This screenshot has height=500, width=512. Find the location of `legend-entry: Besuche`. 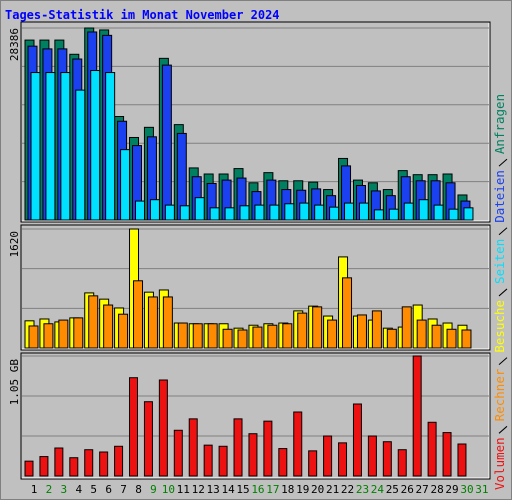

legend-entry: Besuche is located at coordinates (499, 326).